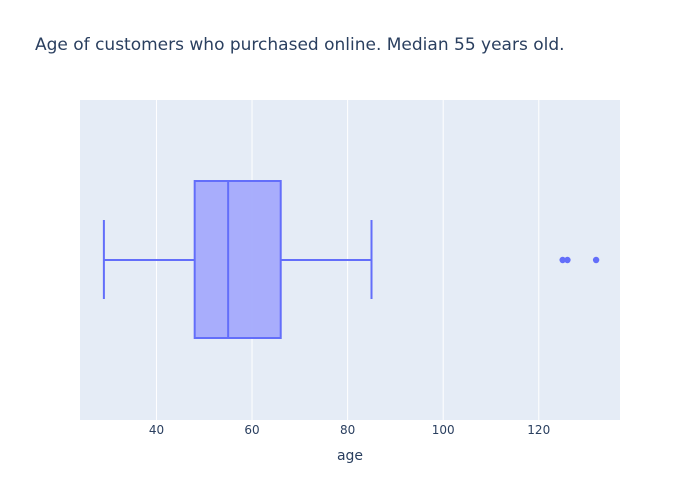  What do you see at coordinates (237, 259) in the screenshot?
I see `box-iqr` at bounding box center [237, 259].